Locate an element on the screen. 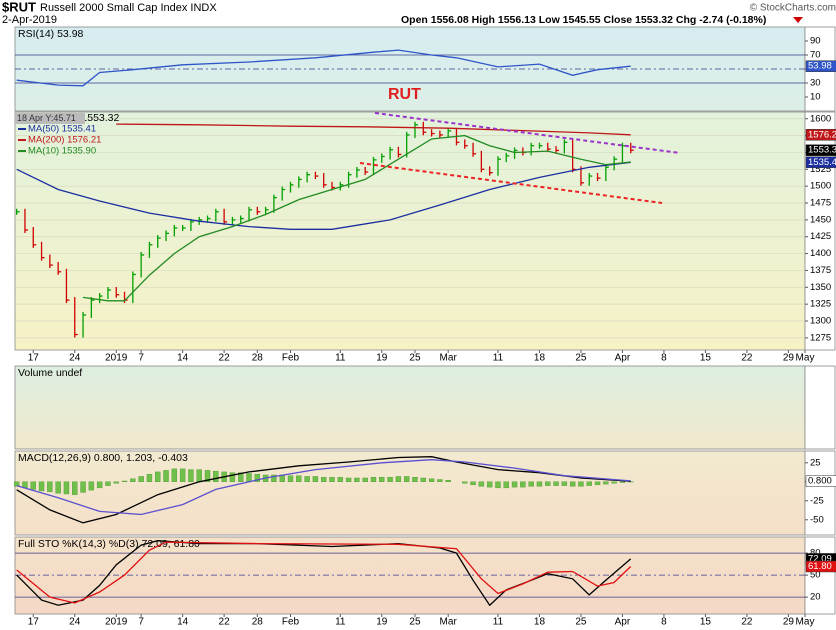 Image resolution: width=836 pixels, height=630 pixels. x-tick-label: 8 is located at coordinates (664, 358).